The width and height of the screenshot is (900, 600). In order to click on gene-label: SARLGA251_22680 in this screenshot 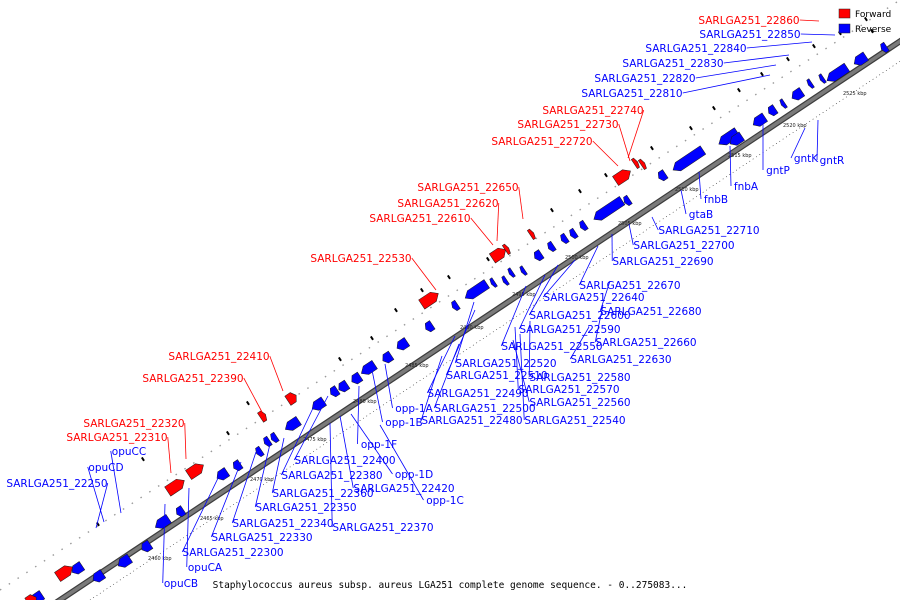, I will do `click(650, 312)`.